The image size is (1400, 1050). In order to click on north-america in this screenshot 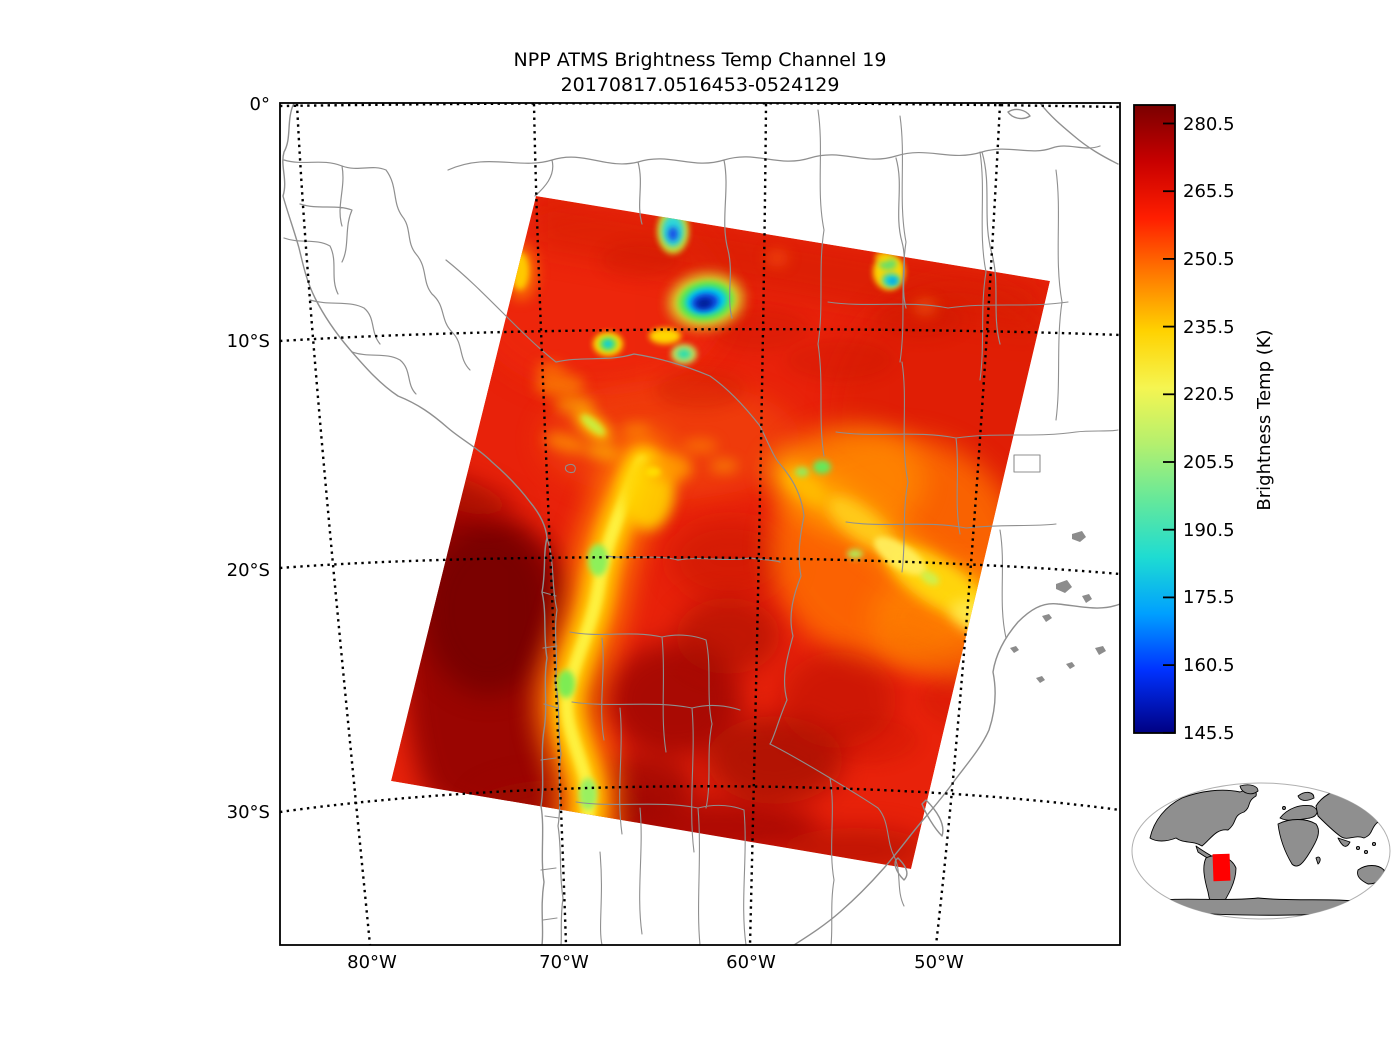, I will do `click(1203, 818)`.